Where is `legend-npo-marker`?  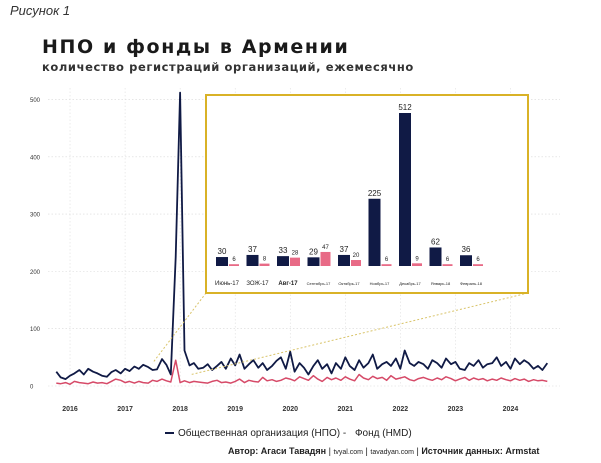
legend-npo-marker is located at coordinates (169, 433).